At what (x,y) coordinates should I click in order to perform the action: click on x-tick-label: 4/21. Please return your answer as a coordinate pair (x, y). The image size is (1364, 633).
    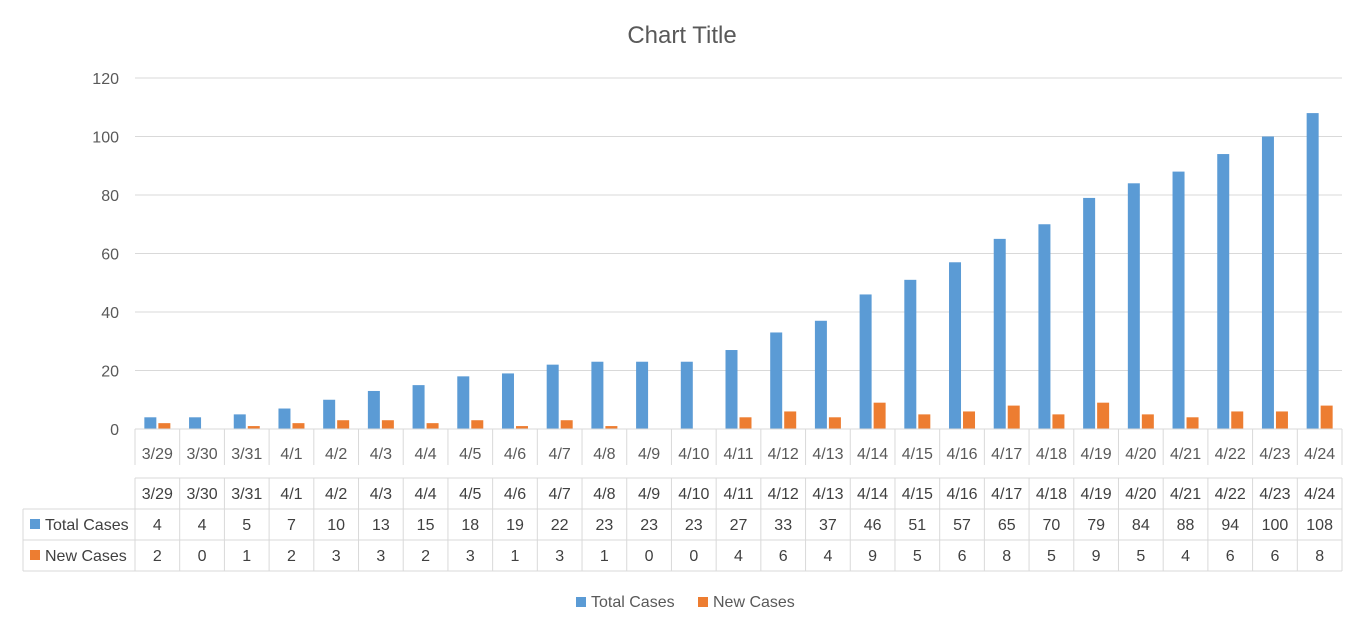
    Looking at the image, I should click on (1185, 454).